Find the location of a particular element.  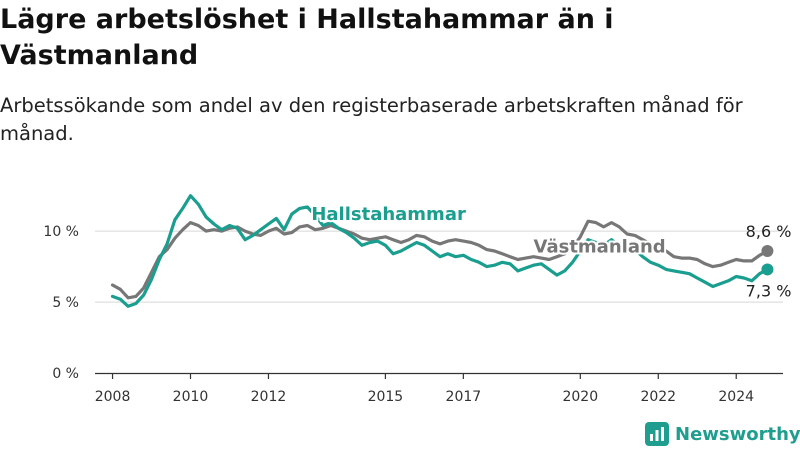

x-tick-label: 2008 is located at coordinates (113, 397).